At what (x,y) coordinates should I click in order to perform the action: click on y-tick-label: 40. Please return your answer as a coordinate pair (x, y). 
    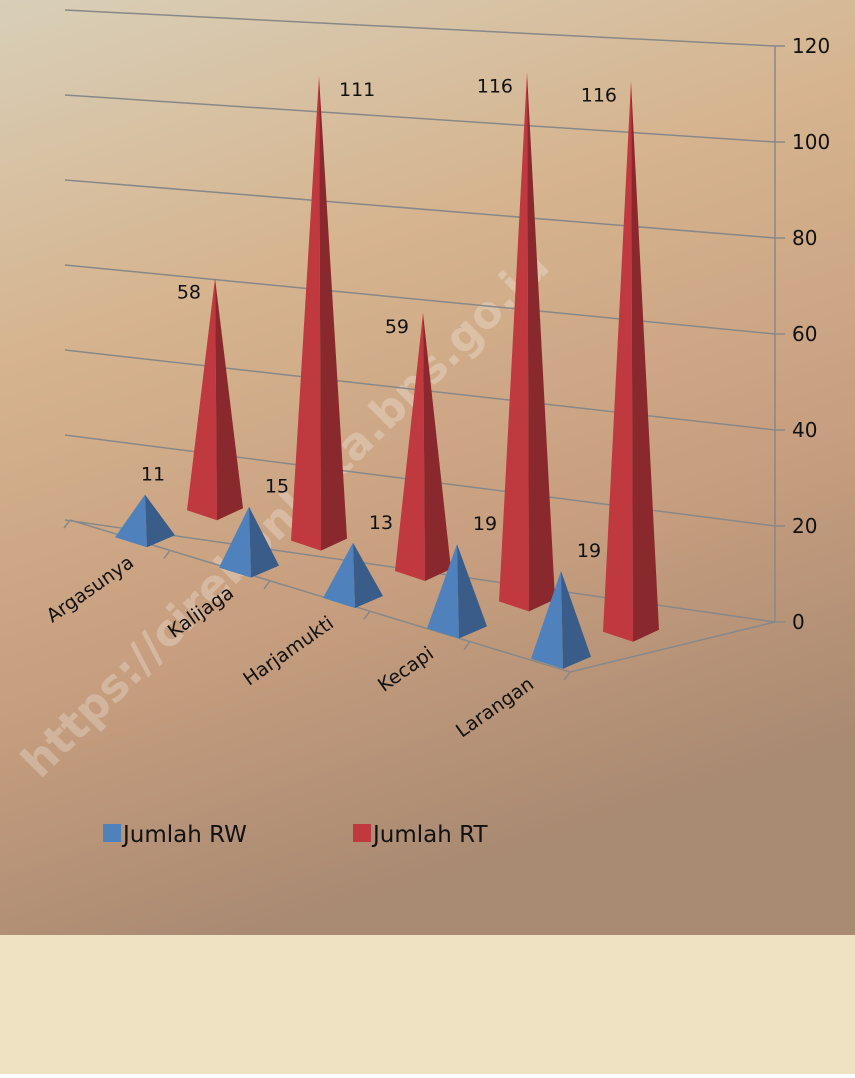
    Looking at the image, I should click on (804, 430).